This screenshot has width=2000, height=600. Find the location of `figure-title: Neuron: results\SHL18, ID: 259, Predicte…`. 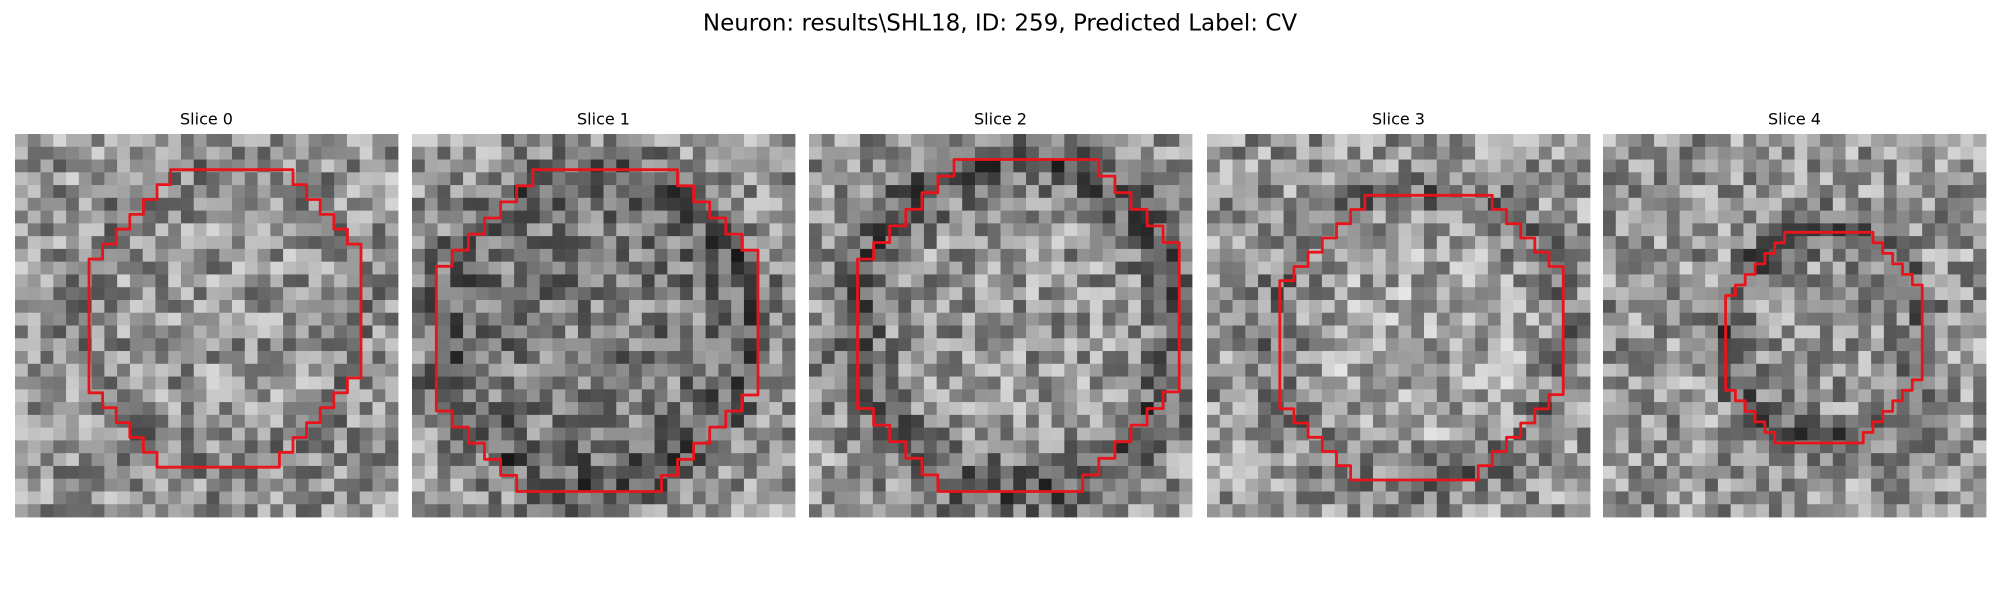

figure-title: Neuron: results\SHL18, ID: 259, Predicte… is located at coordinates (1000, 24).